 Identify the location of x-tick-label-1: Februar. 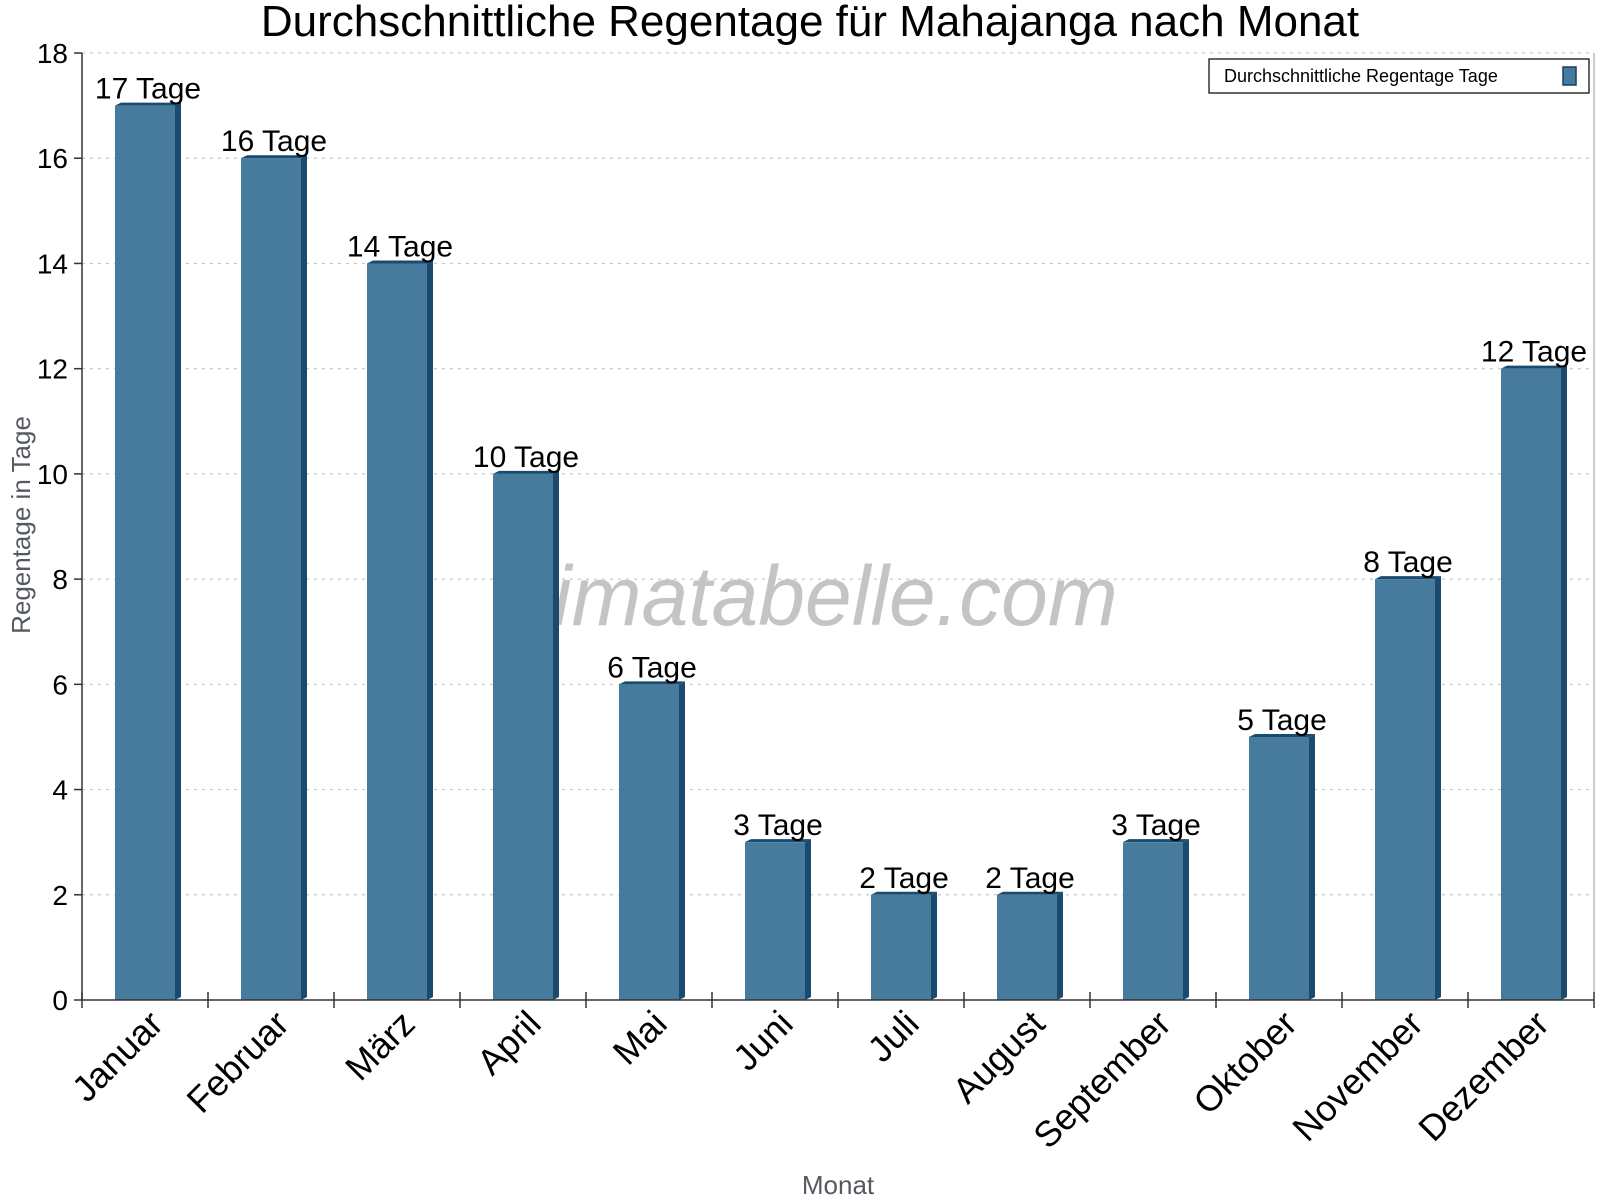
(238, 1062).